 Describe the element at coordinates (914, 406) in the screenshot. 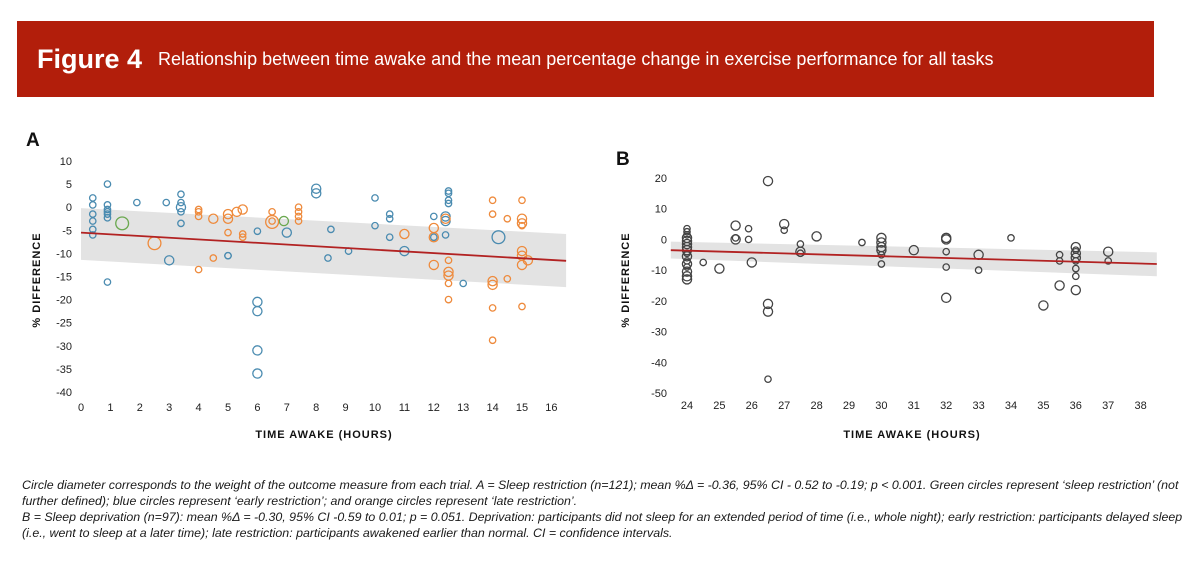

I see `panel-b-xtick-label: 31` at that location.